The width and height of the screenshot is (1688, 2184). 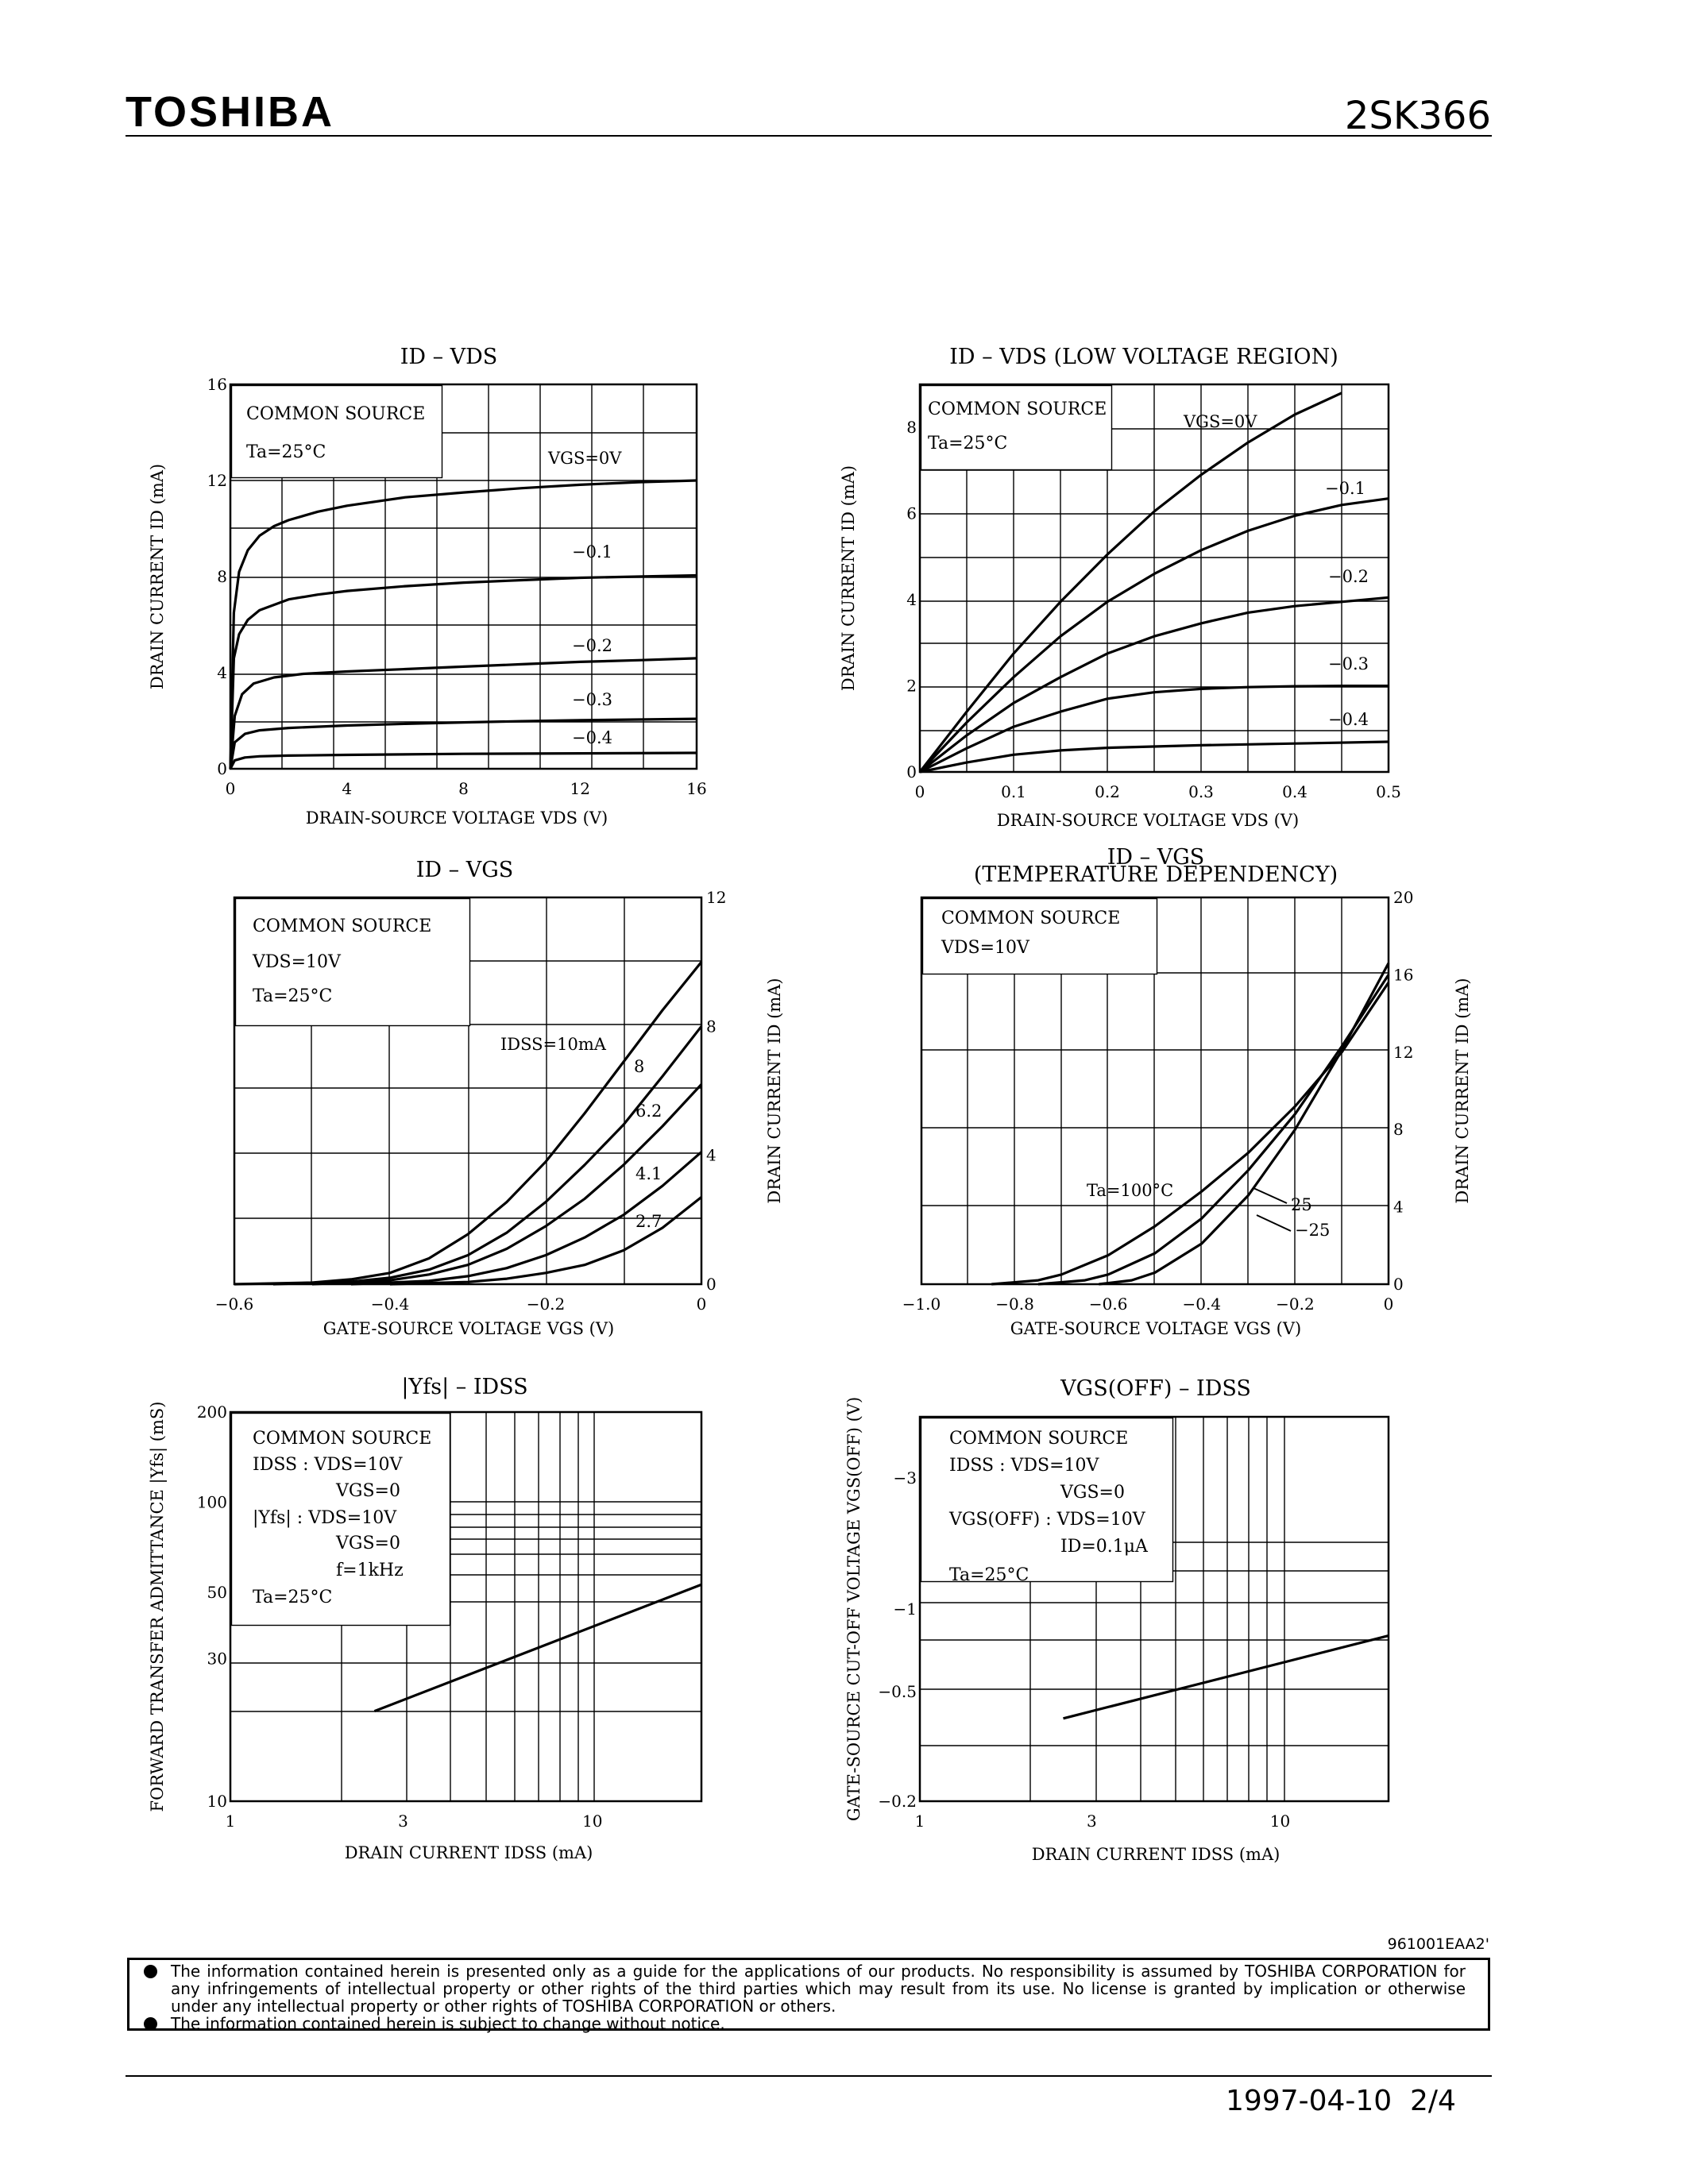 I want to click on series-label: 4.1, so click(x=649, y=1173).